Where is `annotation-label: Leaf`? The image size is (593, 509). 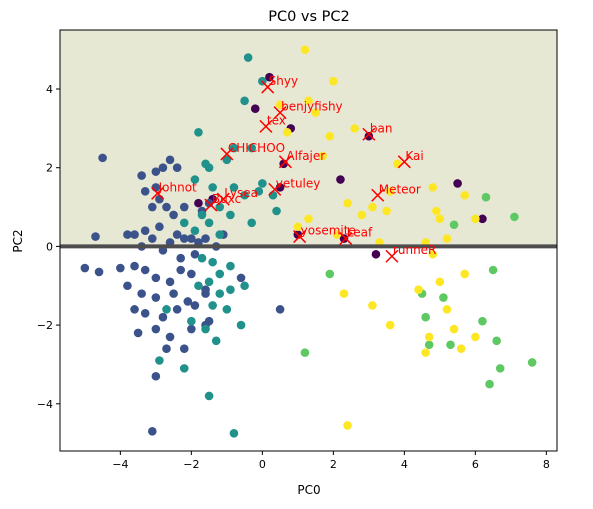 annotation-label: Leaf is located at coordinates (360, 233).